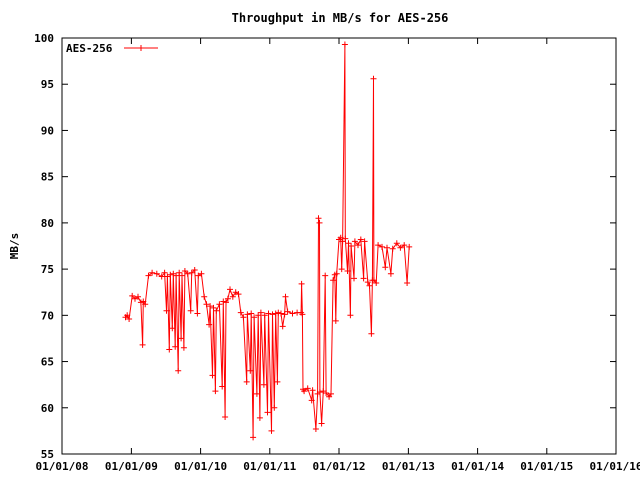 The image size is (640, 480). I want to click on x-tick-label: 01/01/11, so click(269, 466).